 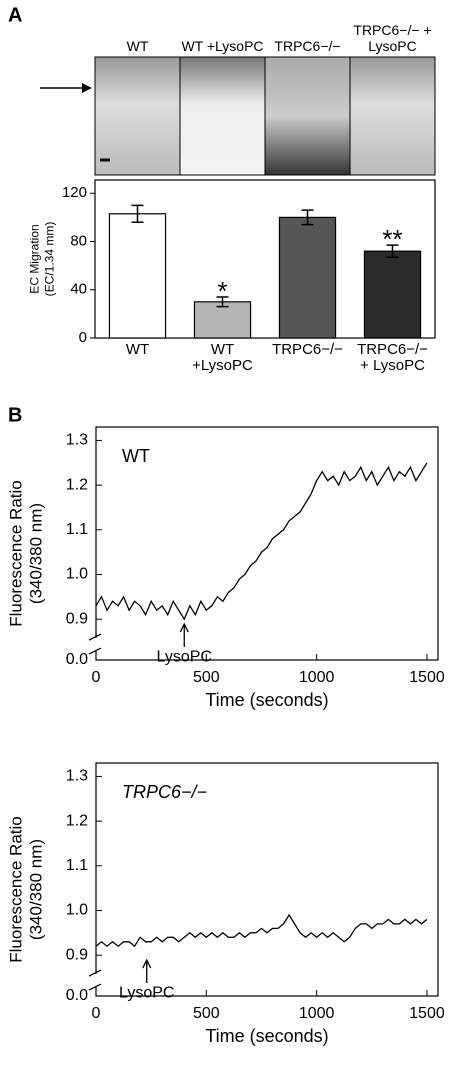 I want to click on micrographs, so click(x=238, y=116).